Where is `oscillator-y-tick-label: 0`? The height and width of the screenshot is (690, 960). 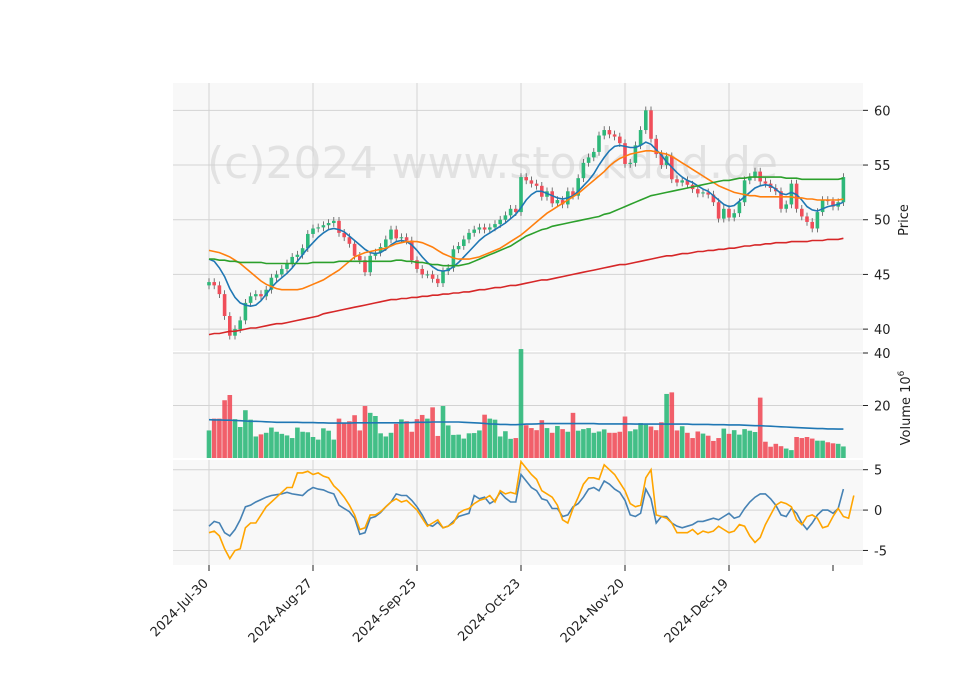
oscillator-y-tick-label: 0 is located at coordinates (878, 511).